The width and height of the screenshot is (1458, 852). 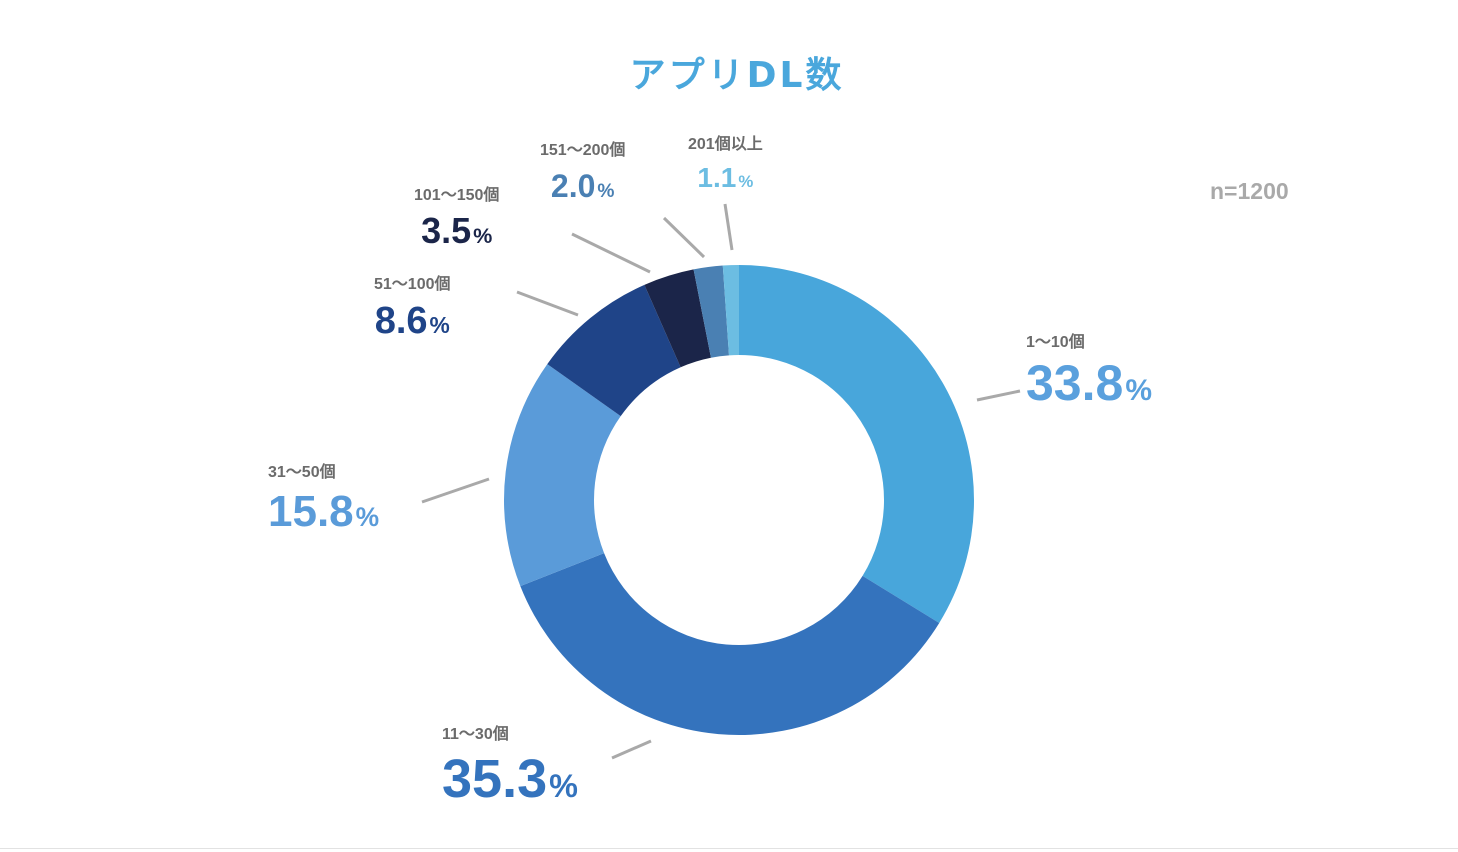 What do you see at coordinates (1249, 191) in the screenshot?
I see `sample-size: n=1200` at bounding box center [1249, 191].